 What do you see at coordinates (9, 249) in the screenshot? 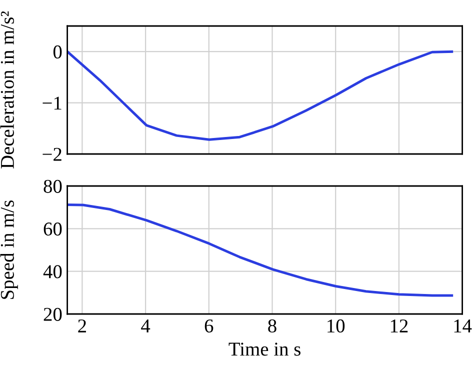
I see `y-axis-title: Speed in m/s` at bounding box center [9, 249].